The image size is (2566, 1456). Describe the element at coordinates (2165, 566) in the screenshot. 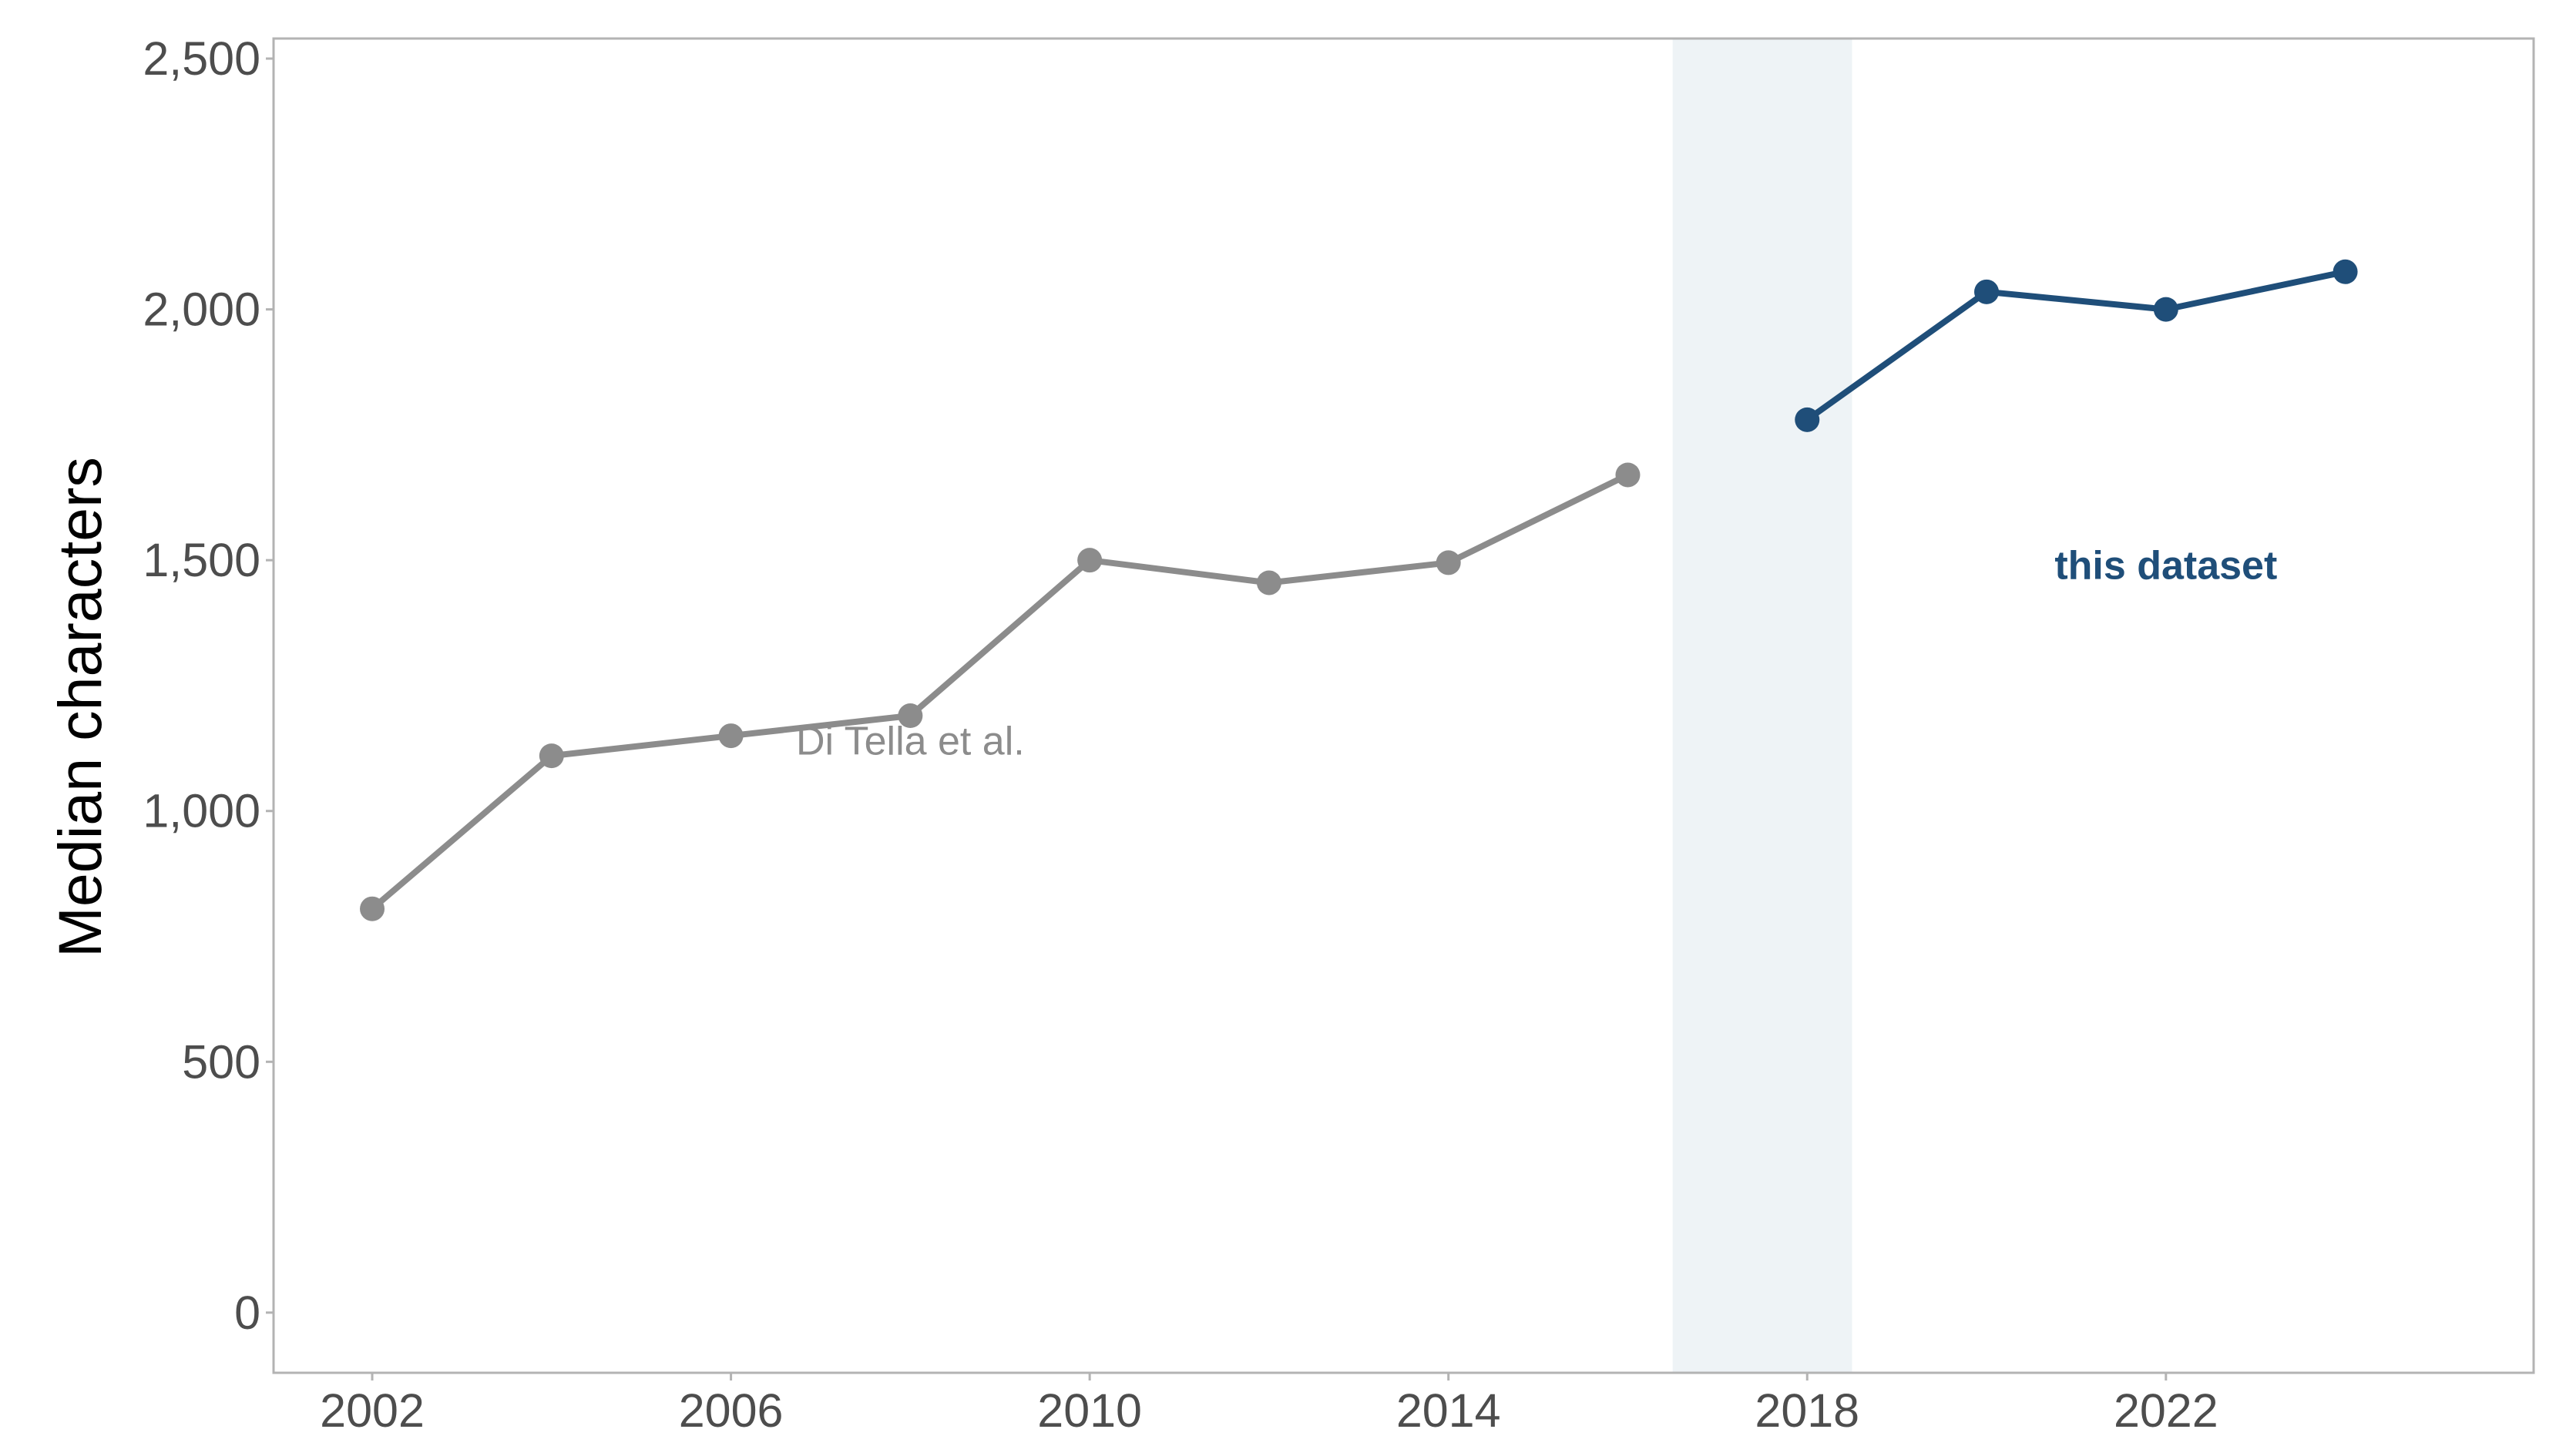

I see `annotation-label: this dataset` at that location.